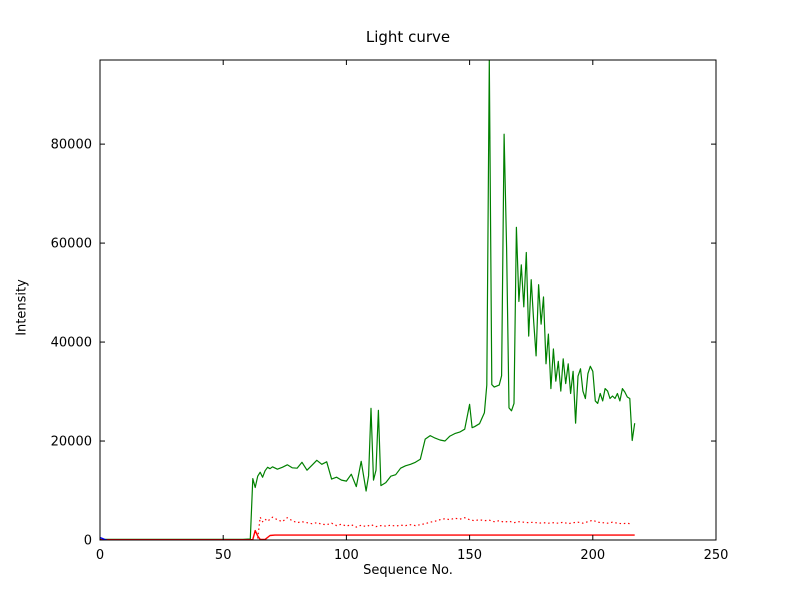  What do you see at coordinates (71, 145) in the screenshot?
I see `y-tick-label: 80000` at bounding box center [71, 145].